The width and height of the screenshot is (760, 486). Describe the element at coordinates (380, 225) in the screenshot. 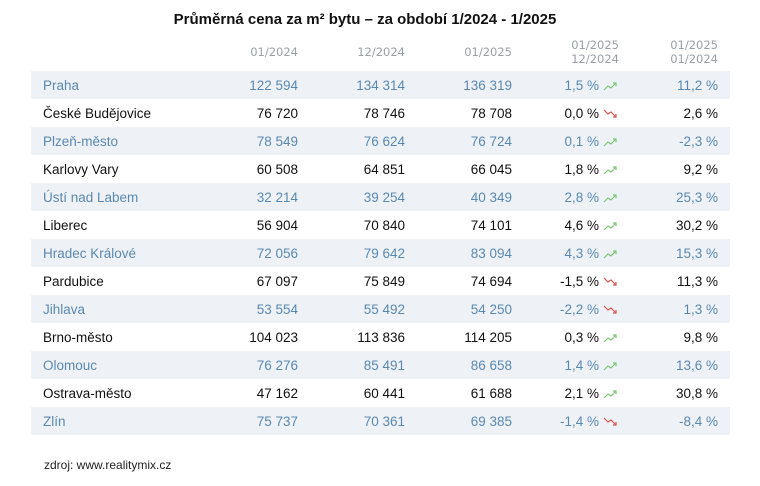

I see `table-row: Liberec 56 904 70 840 74 101 4,6 % 30,2 %` at that location.